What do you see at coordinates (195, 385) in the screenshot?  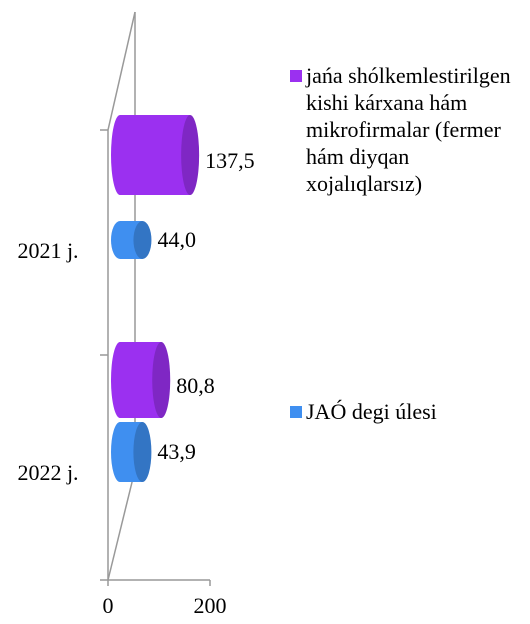 I see `value-label: 80,8` at bounding box center [195, 385].